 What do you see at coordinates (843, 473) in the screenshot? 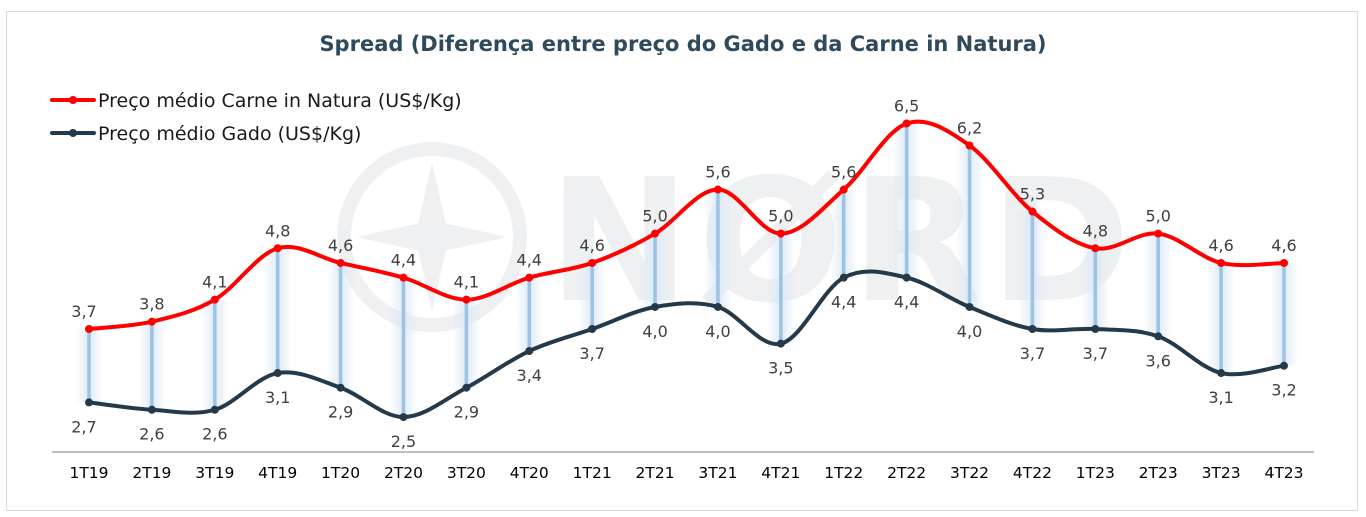
I see `x-tick-label: 1T22` at bounding box center [843, 473].